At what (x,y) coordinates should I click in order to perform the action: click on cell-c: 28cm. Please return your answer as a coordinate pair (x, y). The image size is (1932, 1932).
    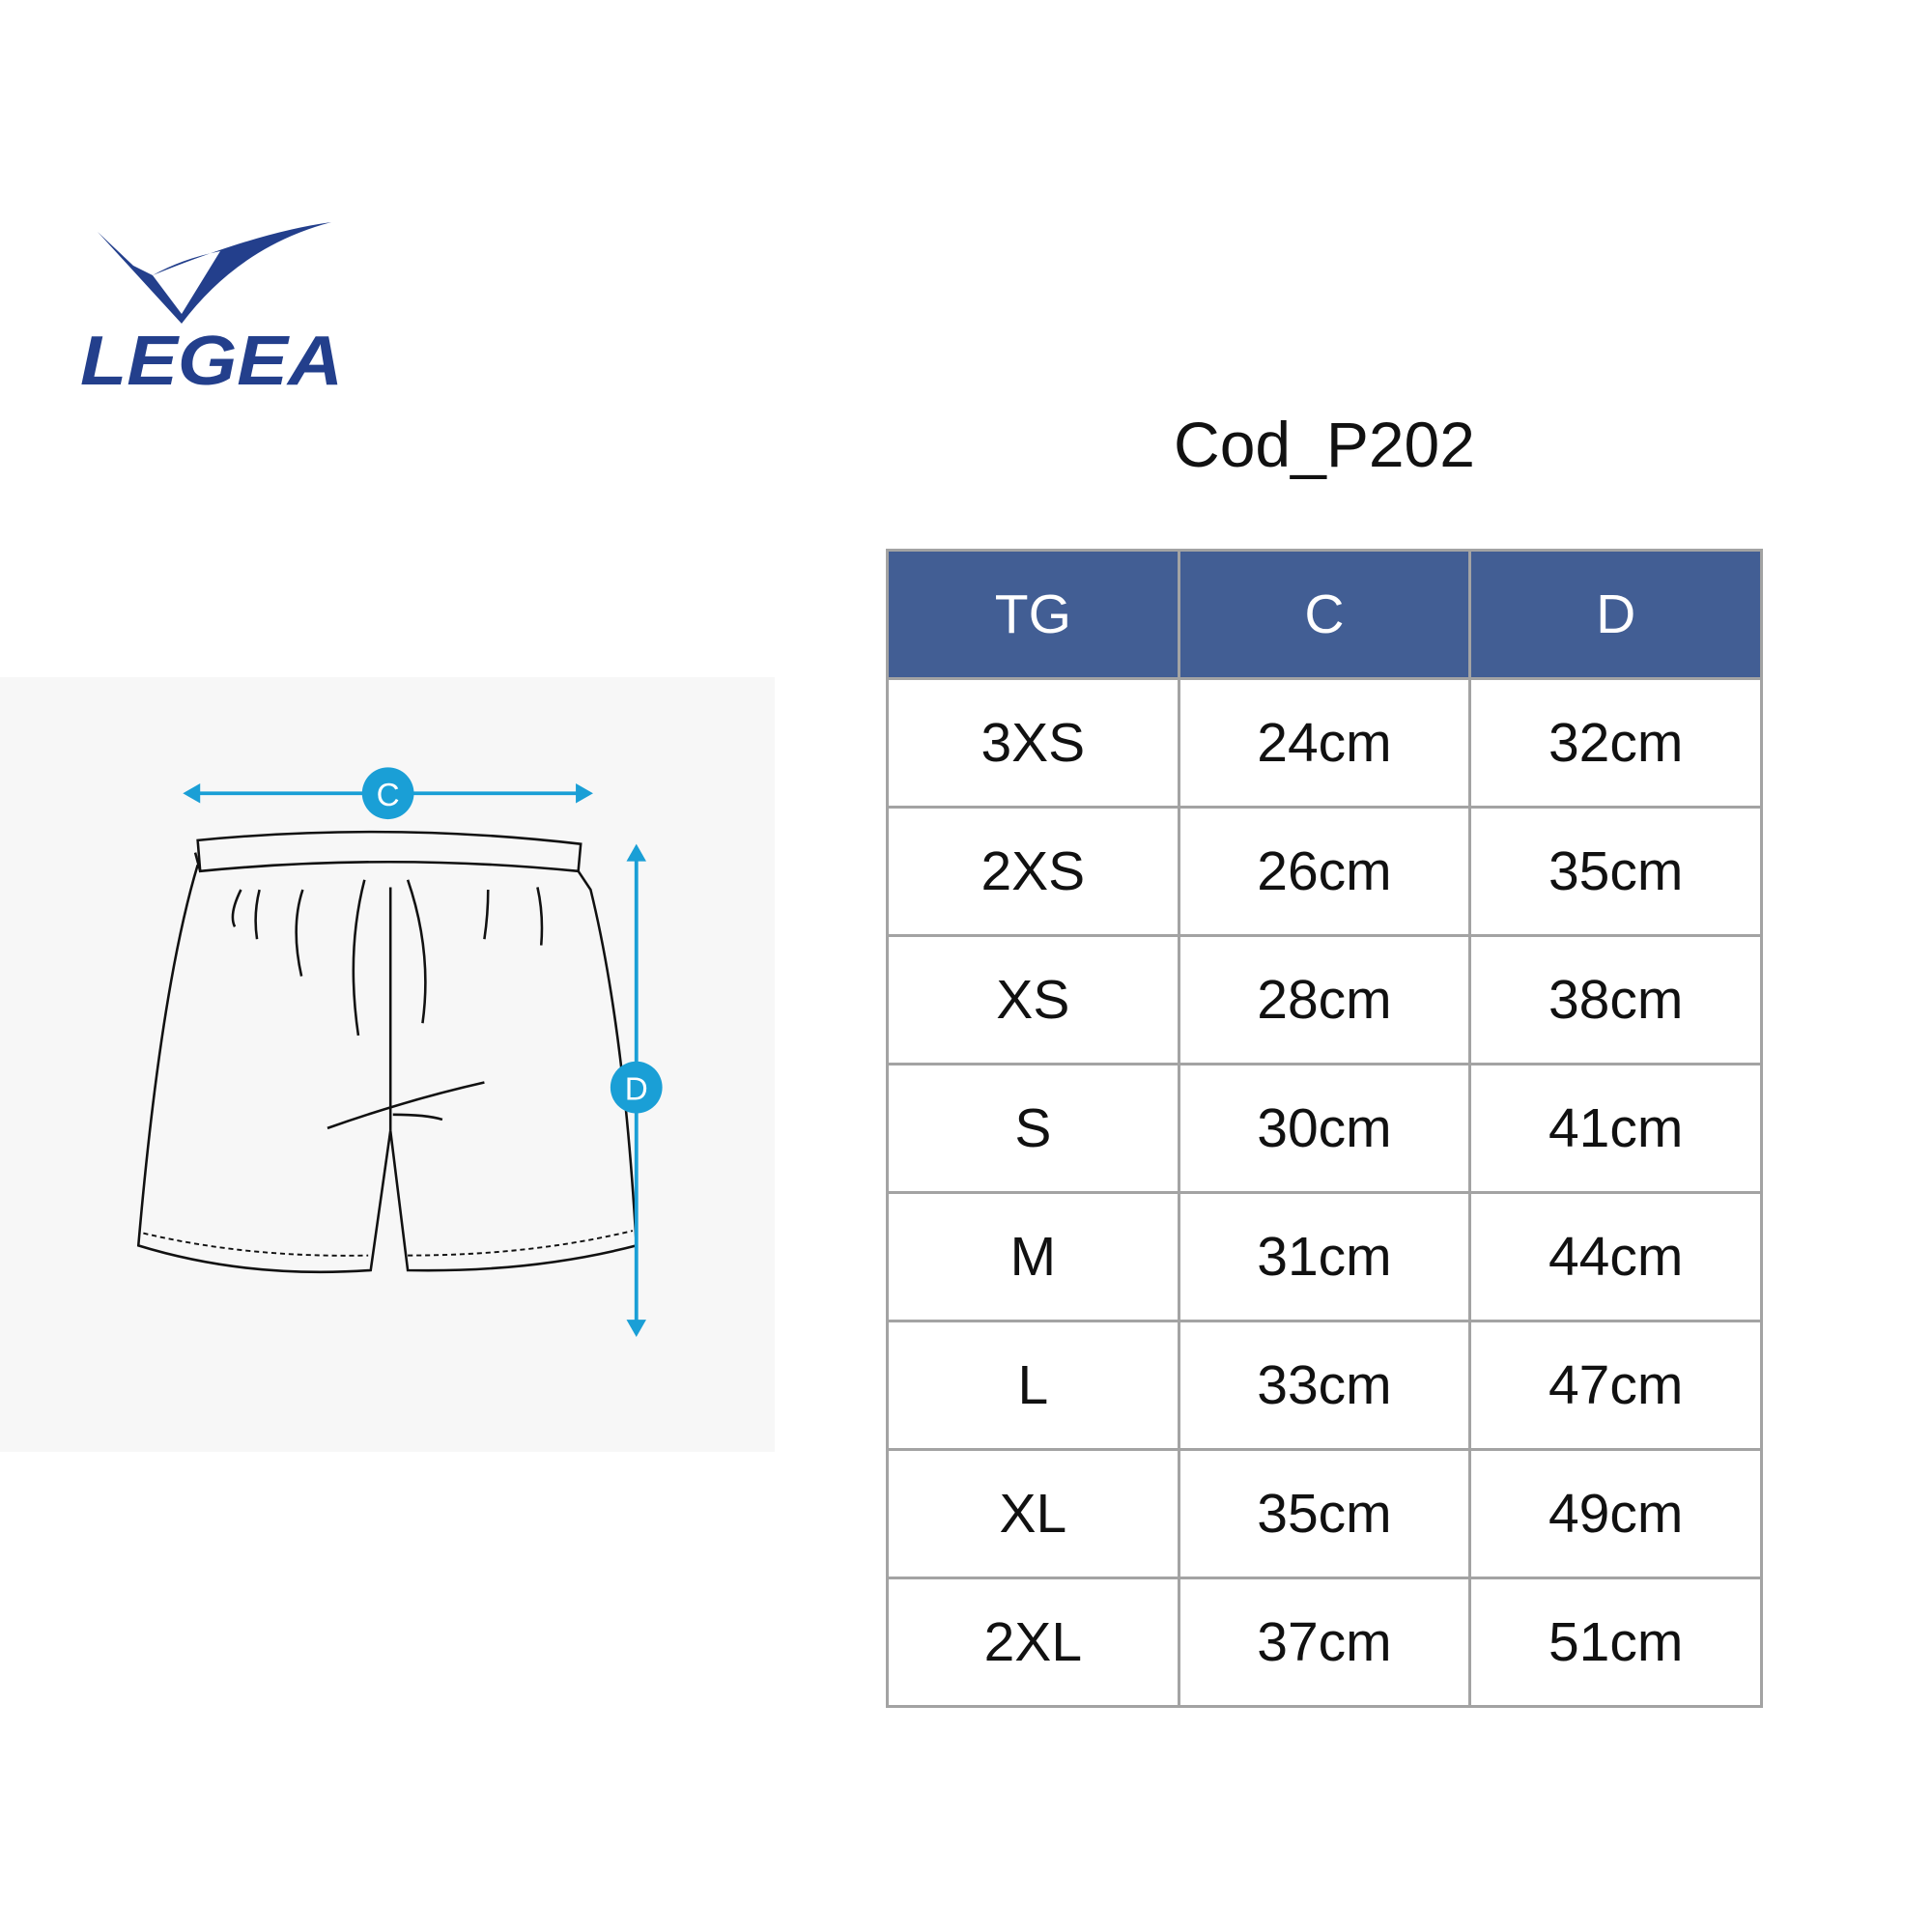
    Looking at the image, I should click on (1324, 999).